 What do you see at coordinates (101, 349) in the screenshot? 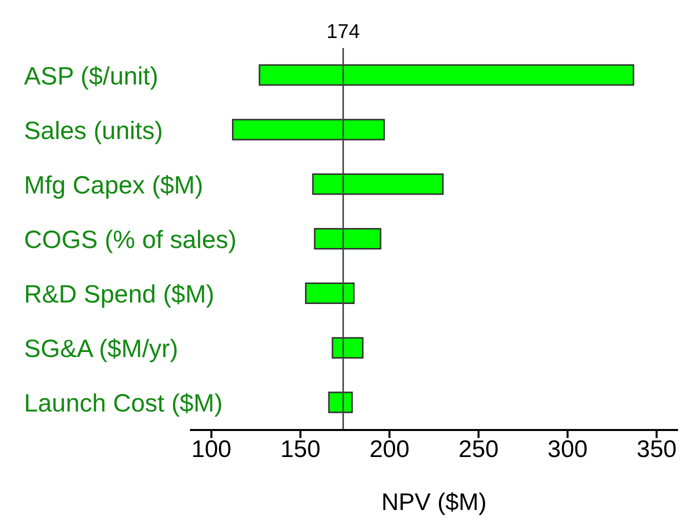
I see `y-tick-label: SG&A ($M/yr)` at bounding box center [101, 349].